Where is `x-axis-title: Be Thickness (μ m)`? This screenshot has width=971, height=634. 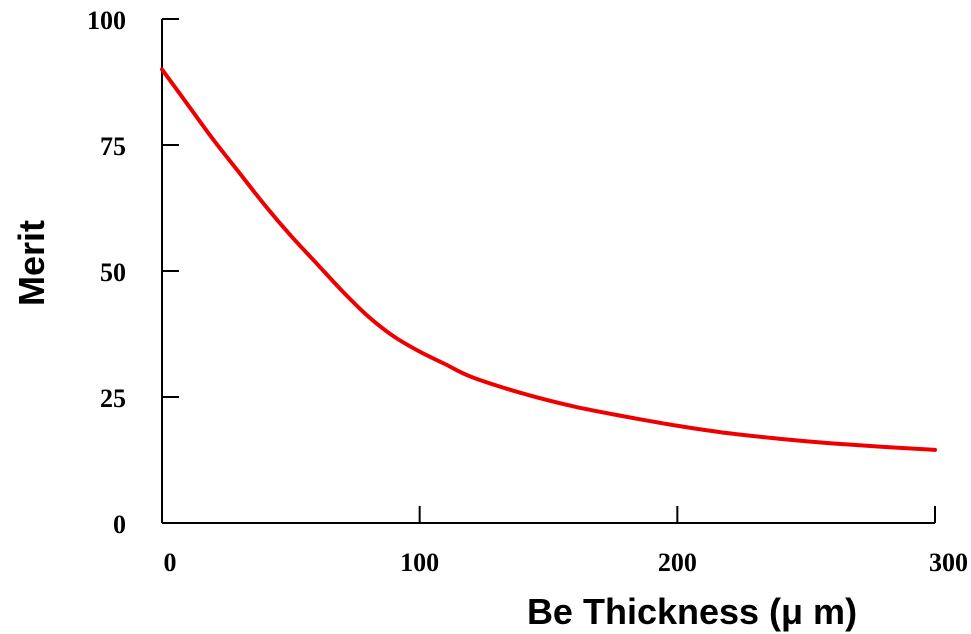
x-axis-title: Be Thickness (μ m) is located at coordinates (692, 611).